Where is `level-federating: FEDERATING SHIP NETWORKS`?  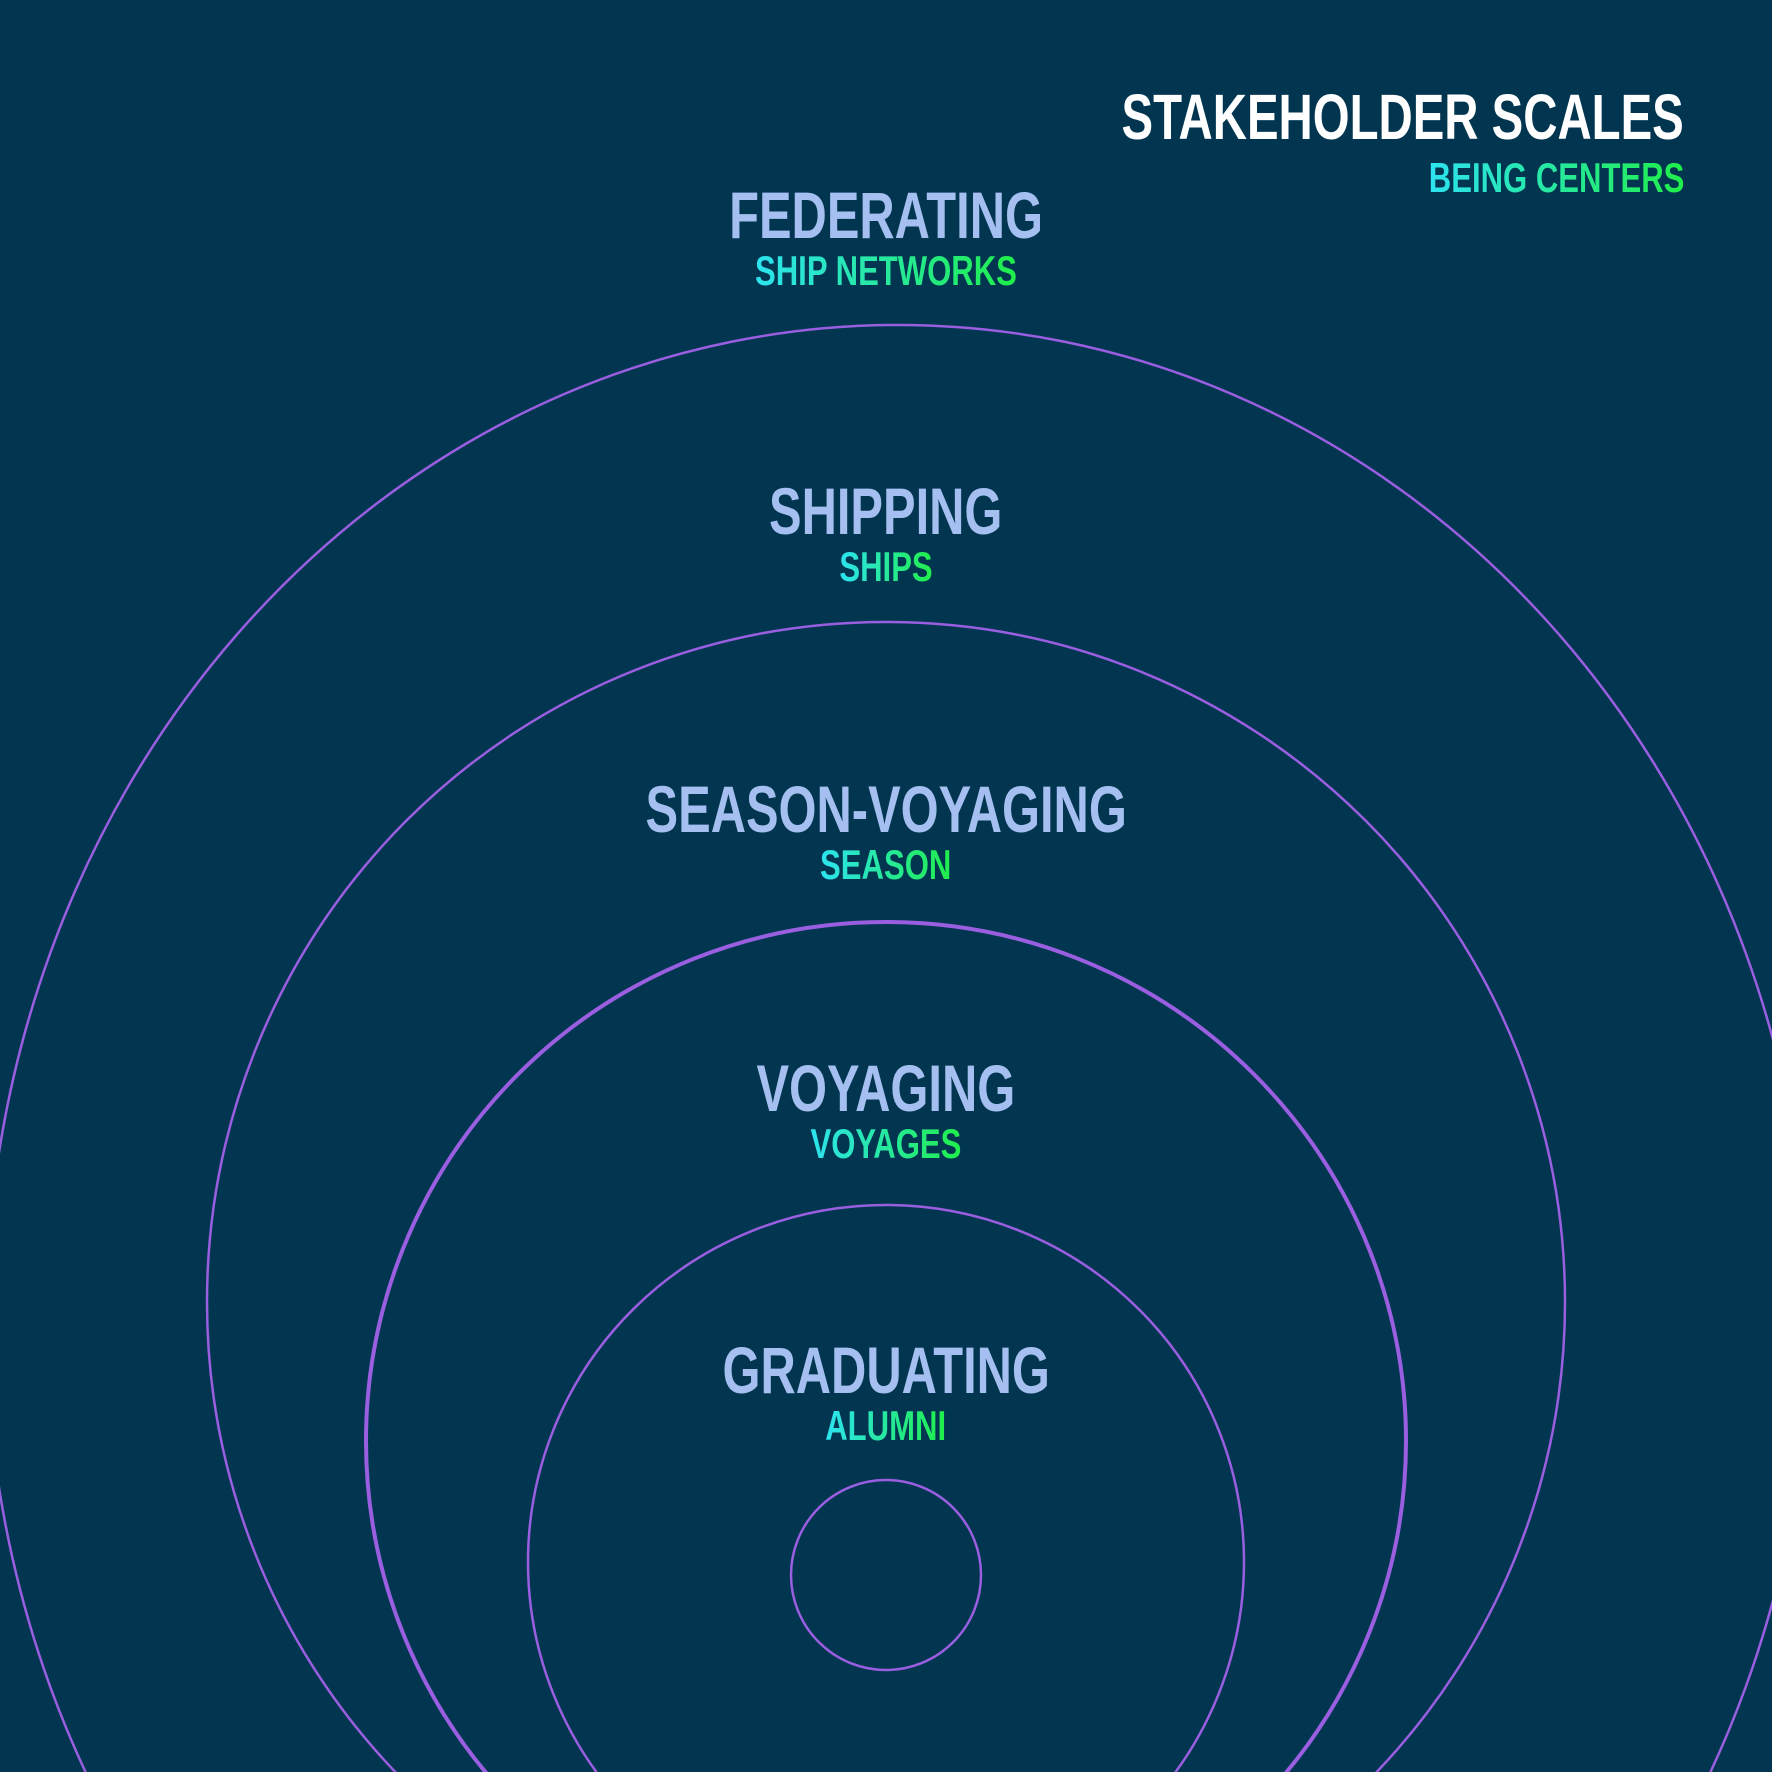
level-federating: FEDERATING SHIP NETWORKS is located at coordinates (886, 238).